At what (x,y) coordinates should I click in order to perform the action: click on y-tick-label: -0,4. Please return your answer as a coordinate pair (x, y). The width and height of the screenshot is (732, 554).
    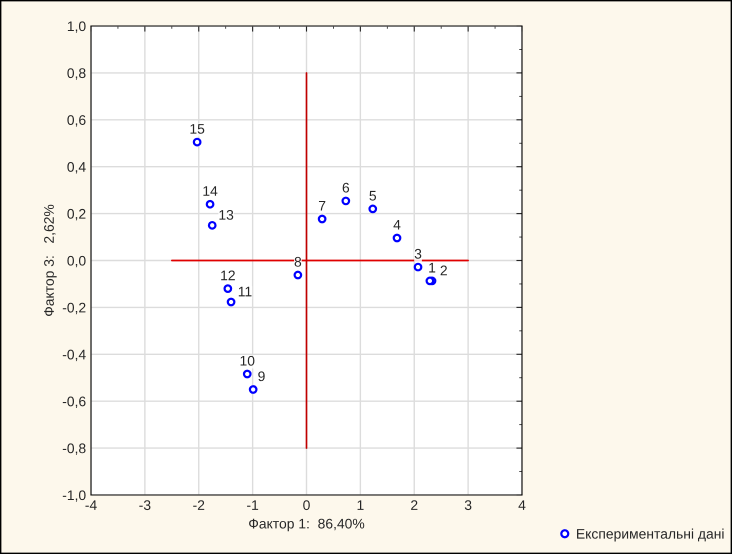
    Looking at the image, I should click on (74, 356).